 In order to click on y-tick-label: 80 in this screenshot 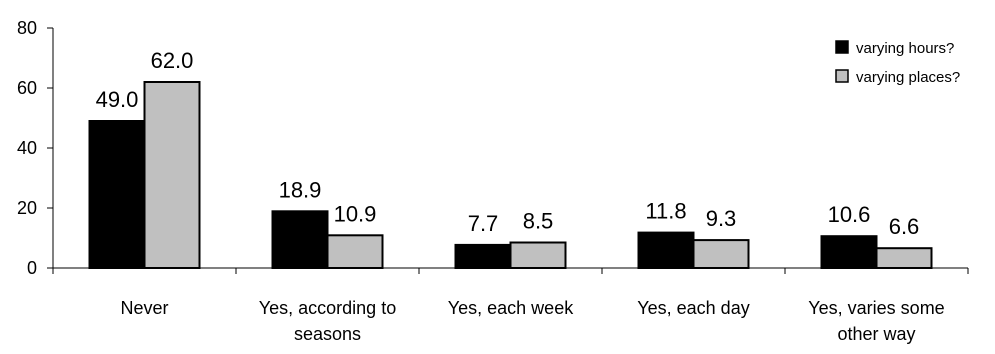, I will do `click(27, 28)`.